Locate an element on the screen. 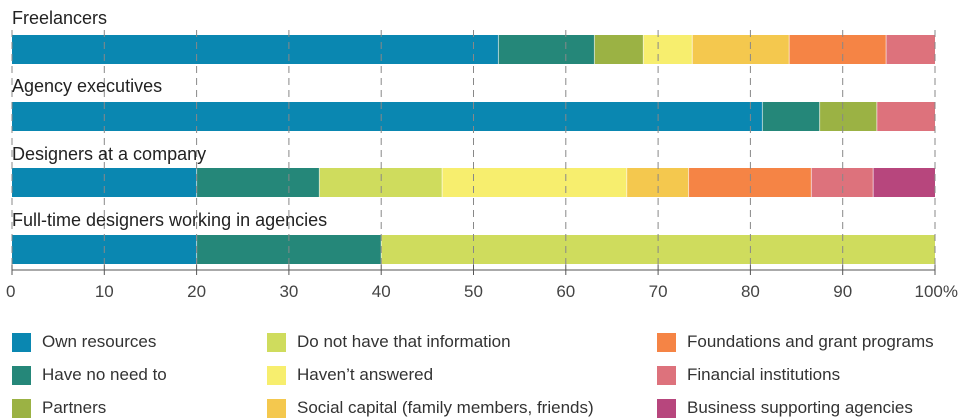 The image size is (962, 418). x-tick-label: 10 is located at coordinates (104, 291).